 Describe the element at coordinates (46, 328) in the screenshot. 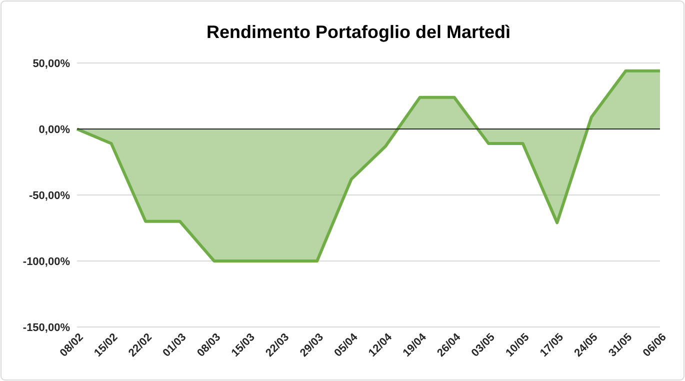

I see `y-tick-label: -150,00%` at that location.